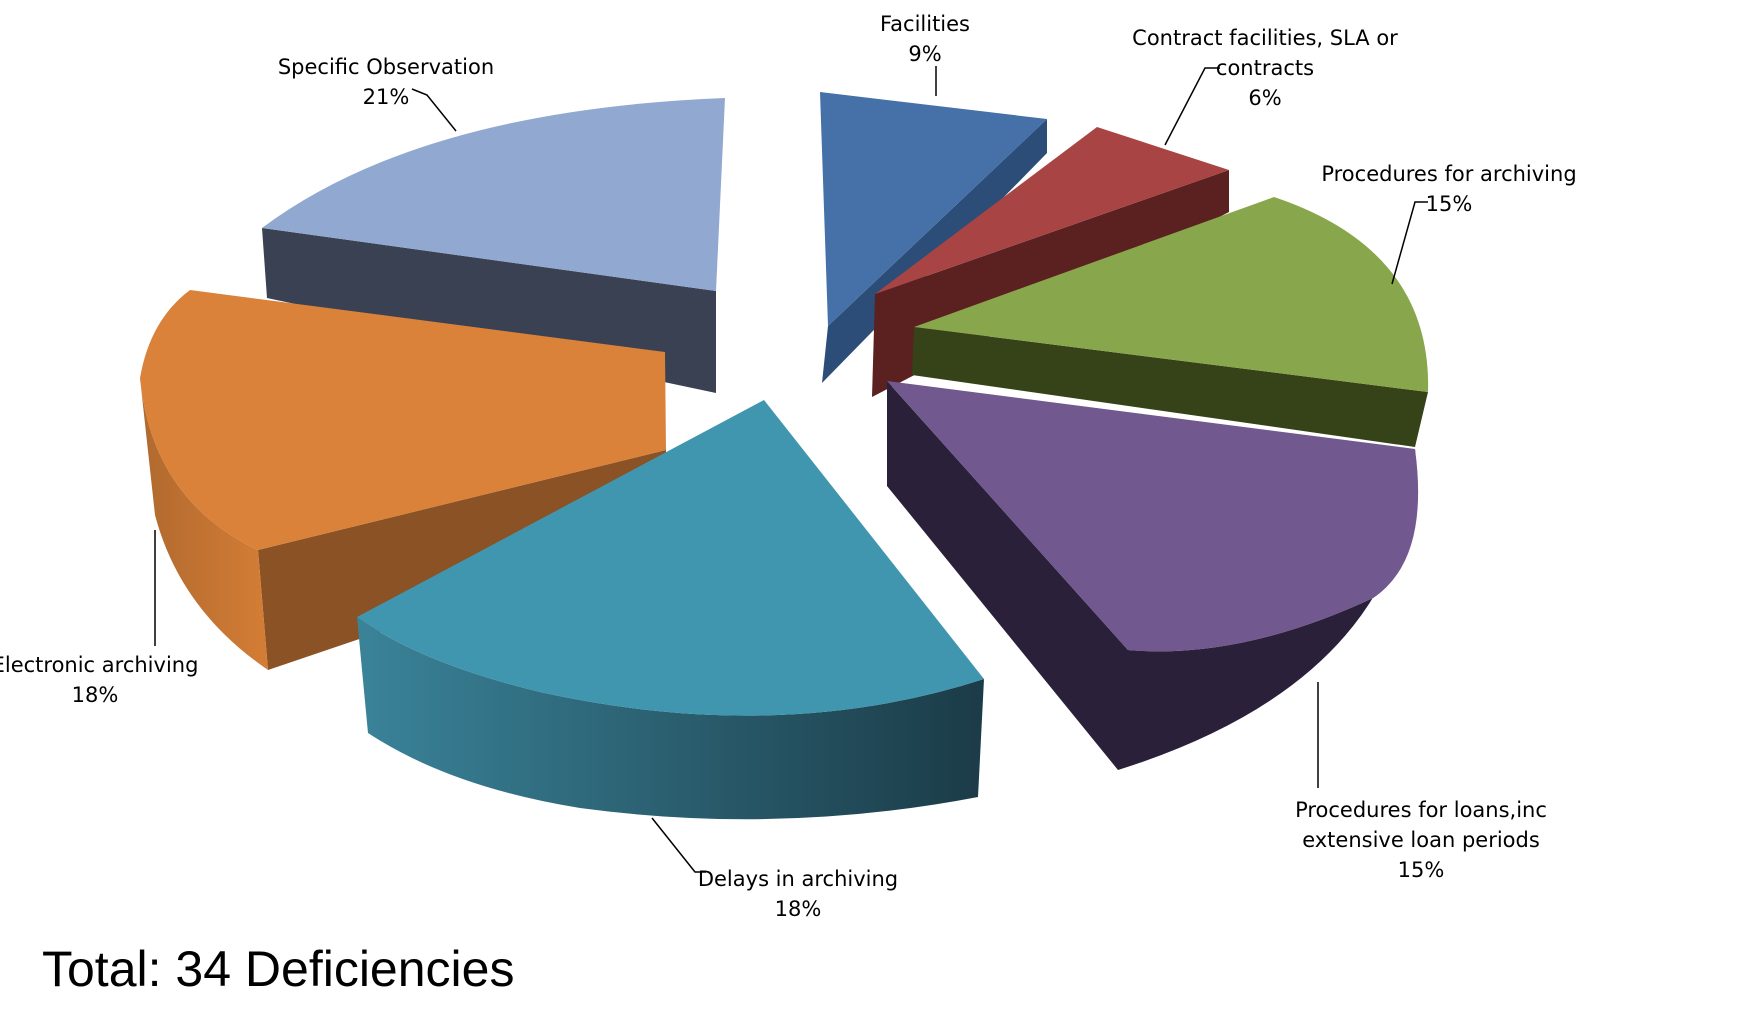 Image resolution: width=1744 pixels, height=1010 pixels. I want to click on pie-slice-electronic-archiving, so click(403, 480).